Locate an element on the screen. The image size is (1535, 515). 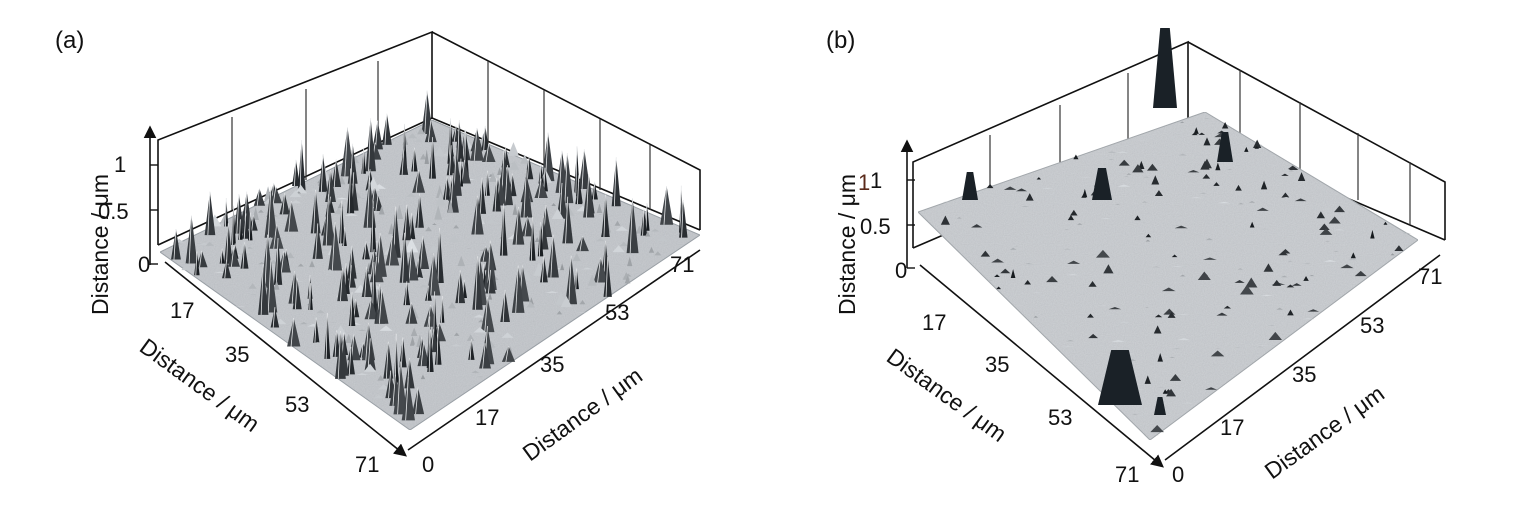
z-tick: 0 is located at coordinates (144, 264).